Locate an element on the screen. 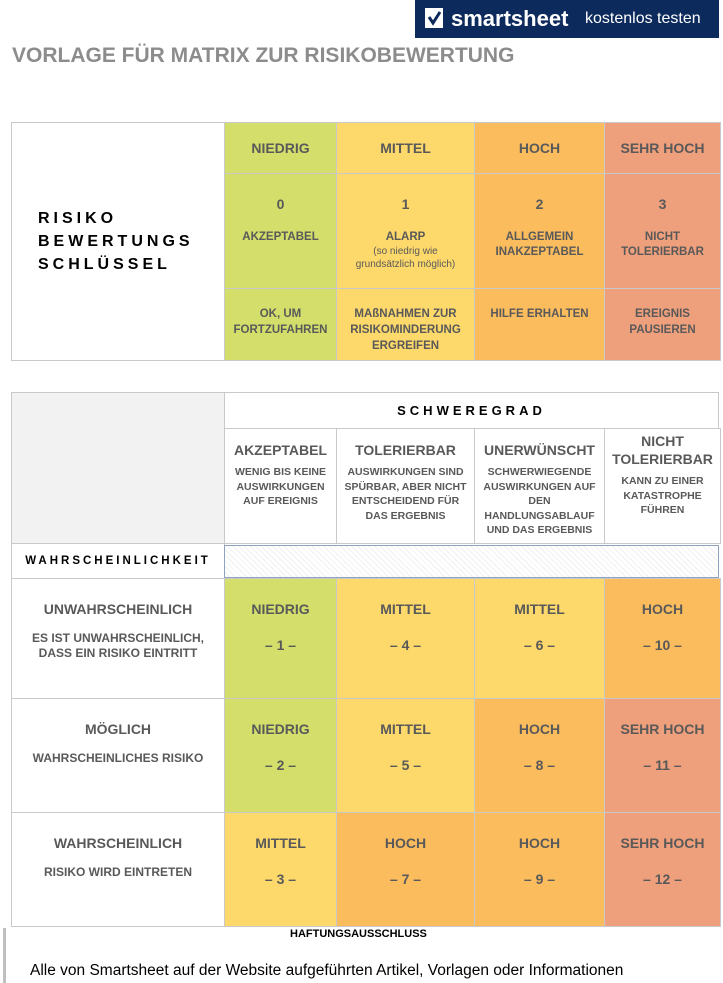  key-note: (so niedrig wie grundsätzlich möglich) is located at coordinates (405, 258).